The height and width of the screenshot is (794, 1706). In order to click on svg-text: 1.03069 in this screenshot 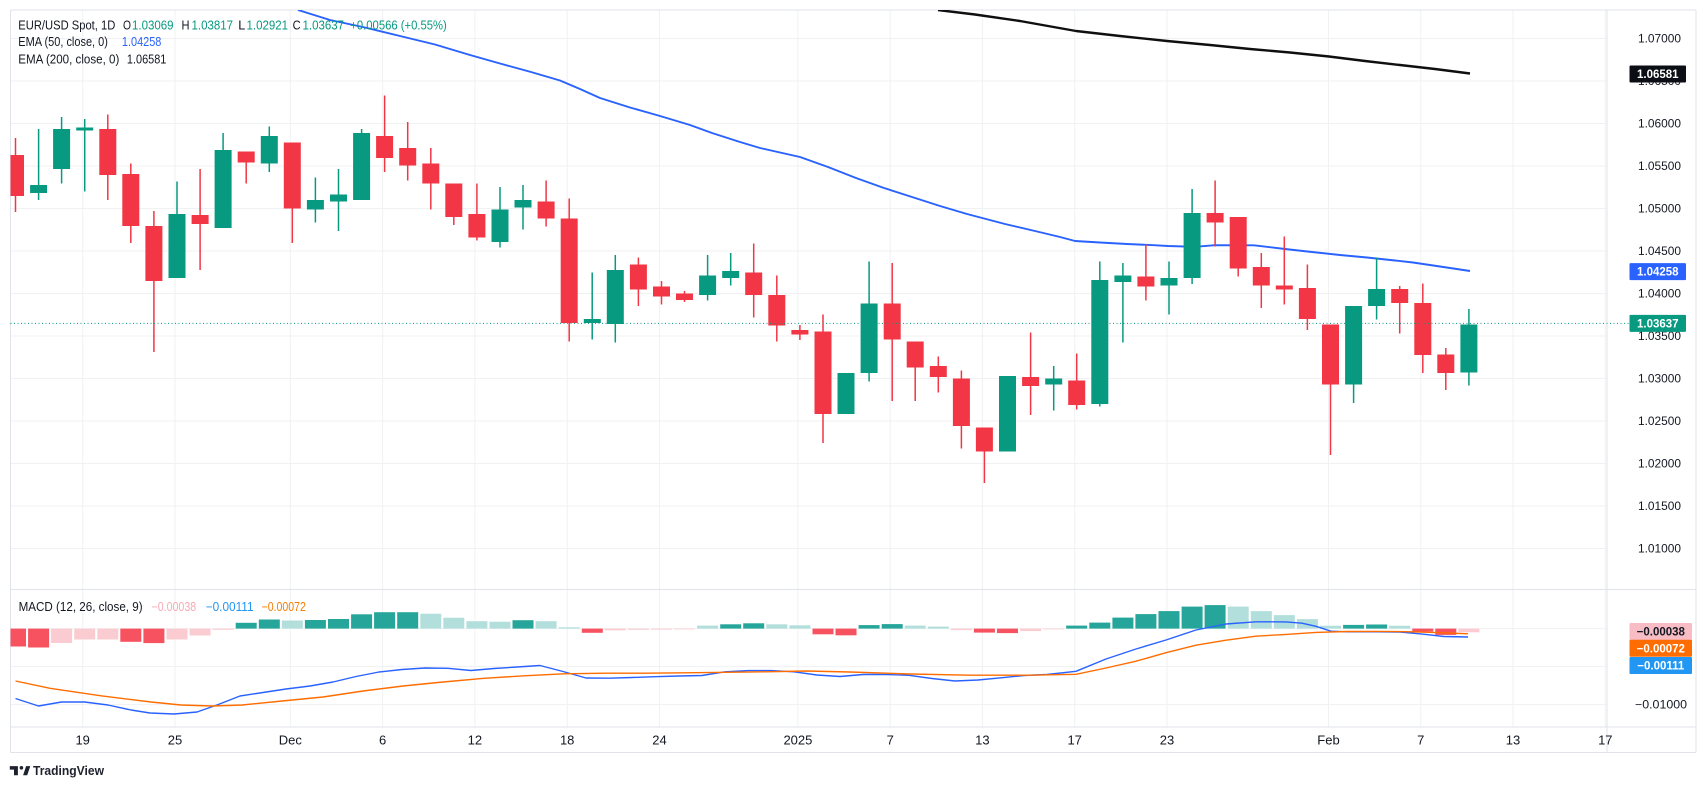, I will do `click(153, 25)`.